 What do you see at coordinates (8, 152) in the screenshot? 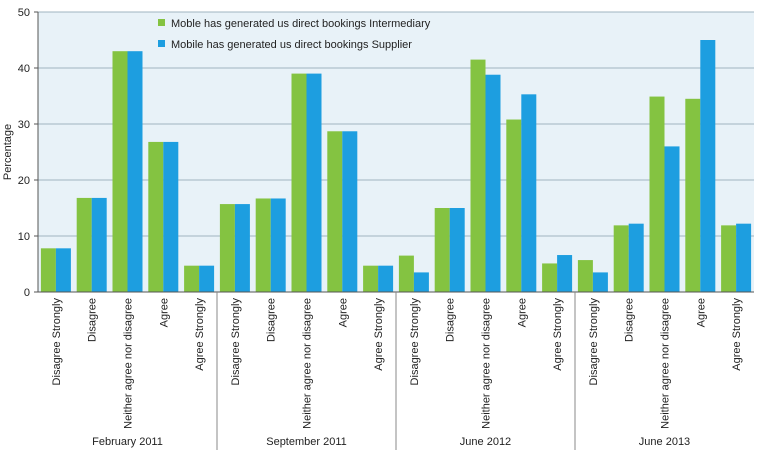
I see `y-axis-title: Percentage` at bounding box center [8, 152].